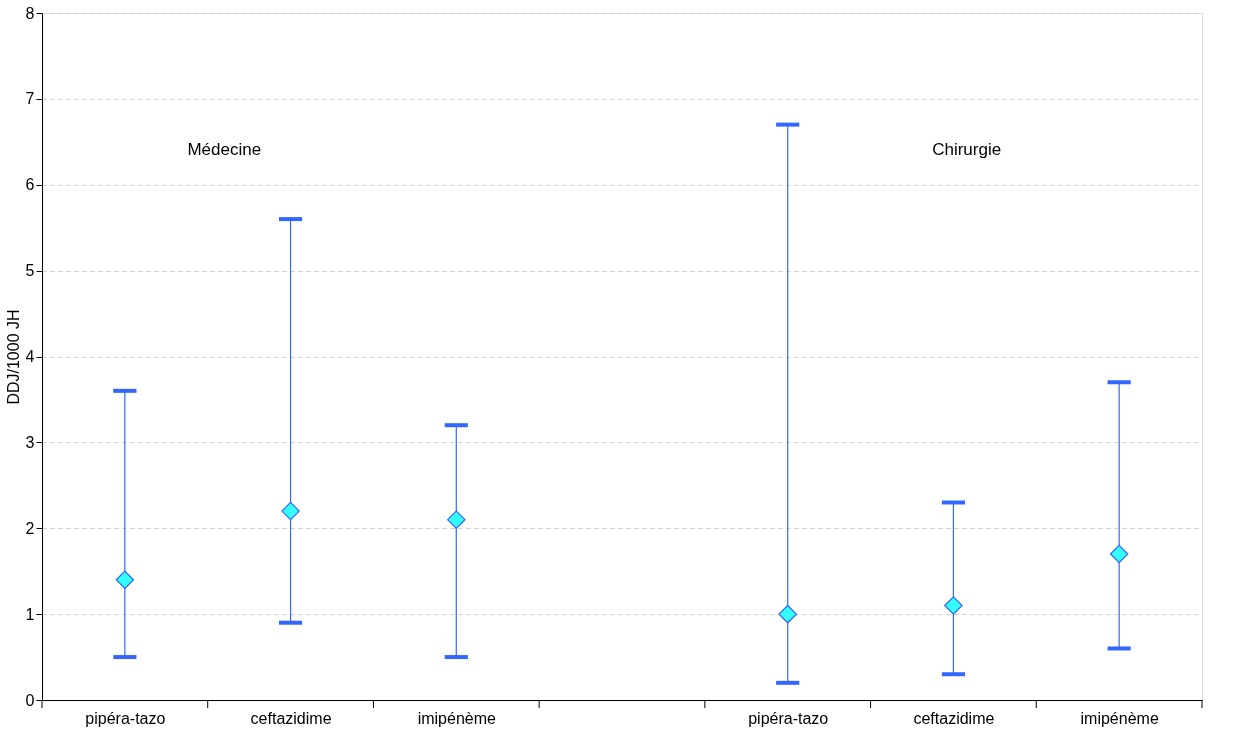 The width and height of the screenshot is (1254, 756). What do you see at coordinates (30, 271) in the screenshot?
I see `y-tick-label: 5` at bounding box center [30, 271].